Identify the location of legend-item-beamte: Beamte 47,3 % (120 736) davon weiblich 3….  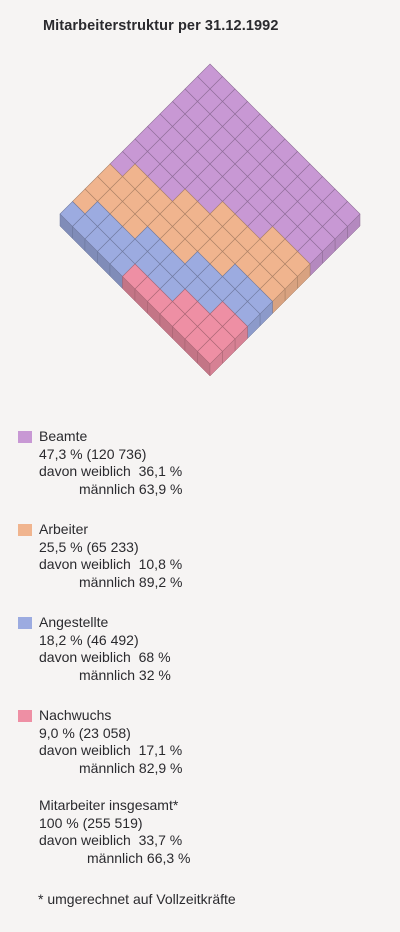
(100, 463).